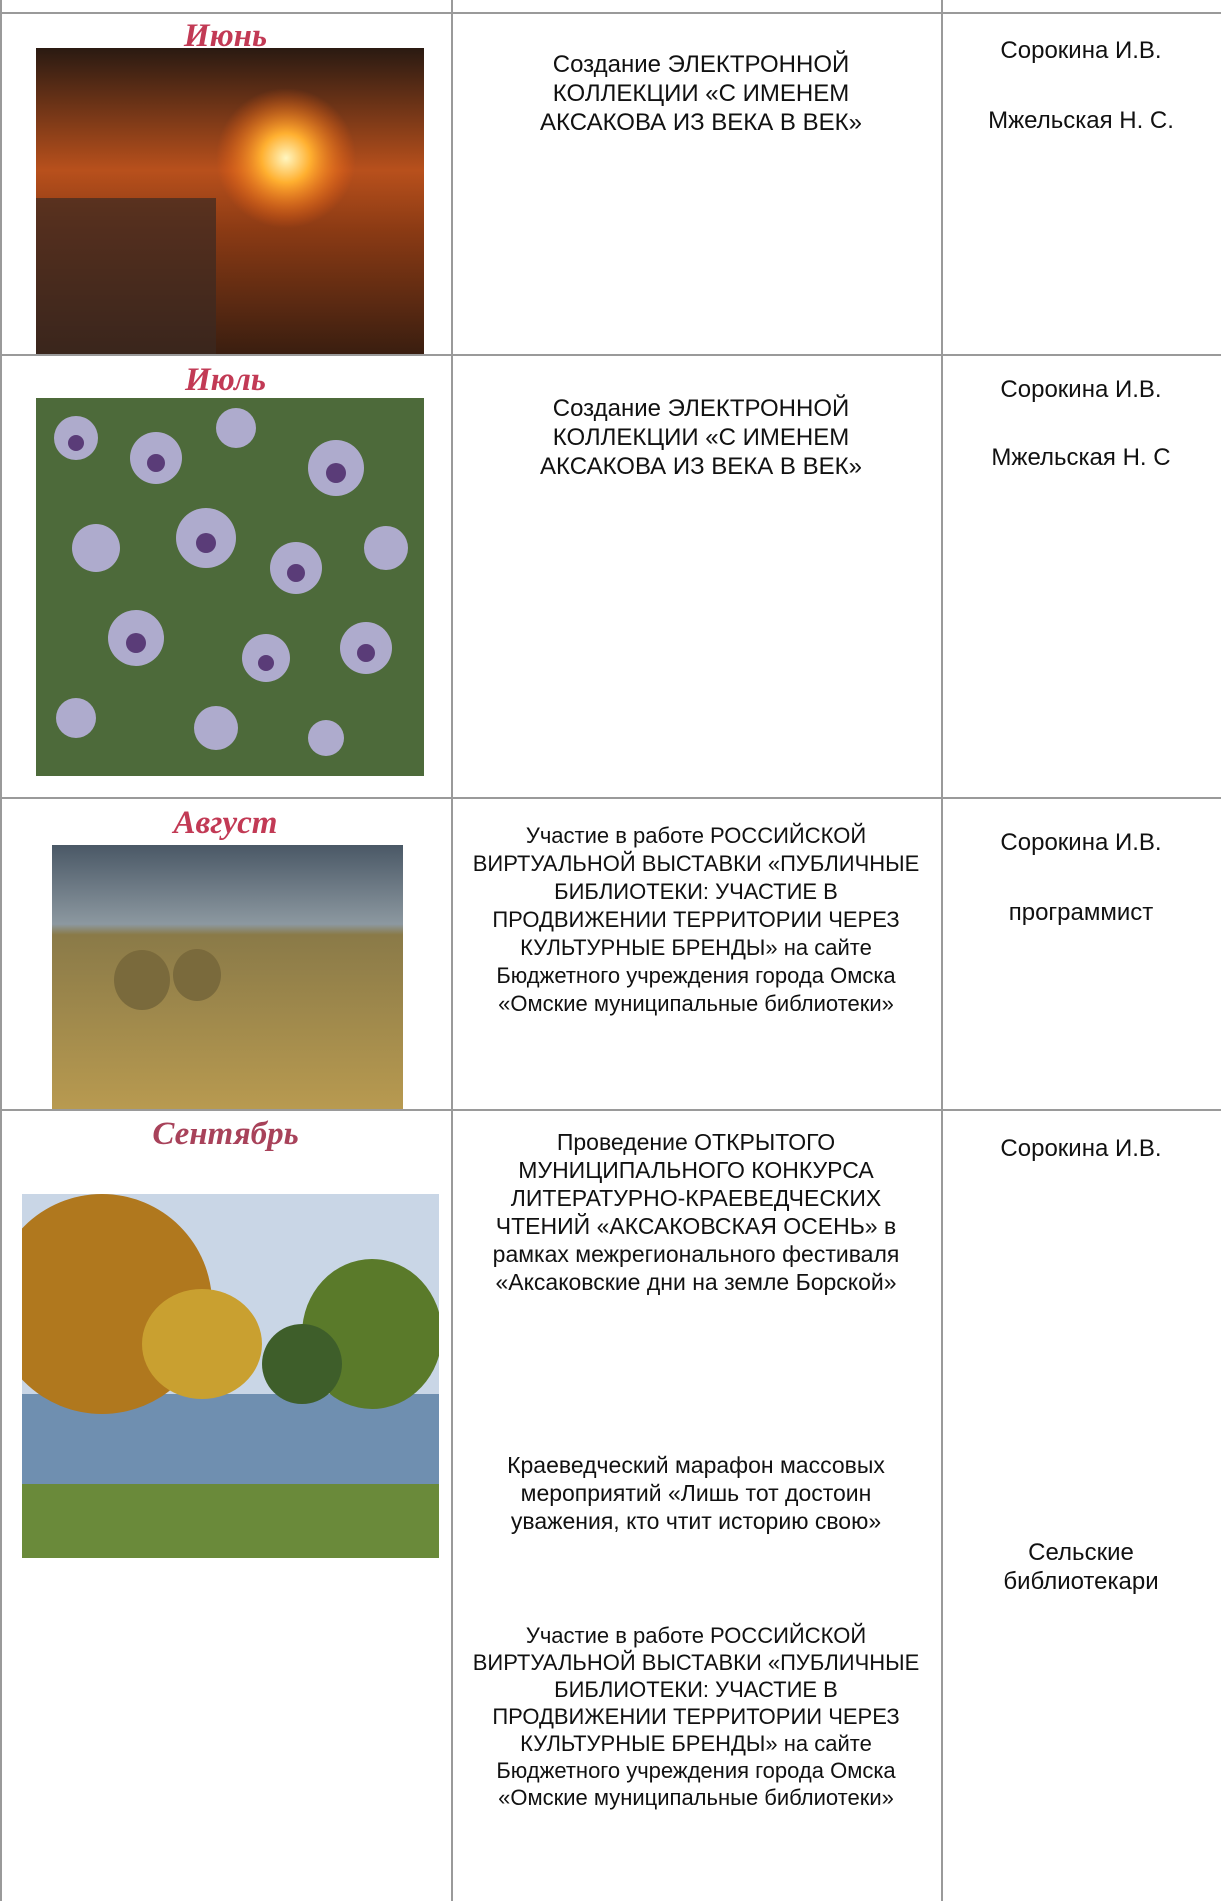 This screenshot has height=1901, width=1221. Describe the element at coordinates (1081, 1567) in the screenshot. I see `responsible: Сельские библиотекари` at that location.